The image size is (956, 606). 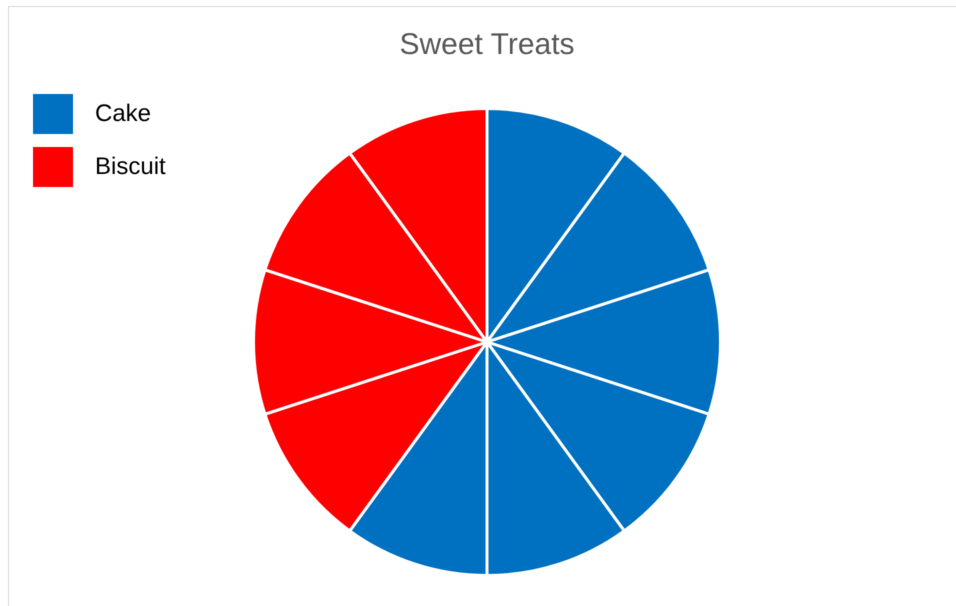 What do you see at coordinates (487, 45) in the screenshot?
I see `chart-title: Sweet Treats` at bounding box center [487, 45].